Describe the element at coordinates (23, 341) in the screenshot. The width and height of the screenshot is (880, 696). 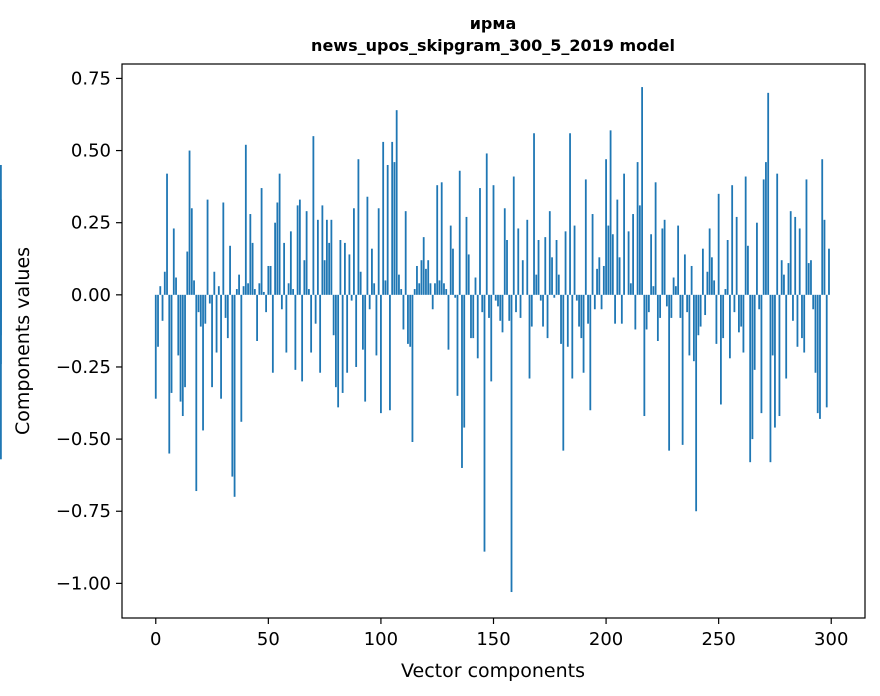
I see `y-axis-label: Components values` at that location.